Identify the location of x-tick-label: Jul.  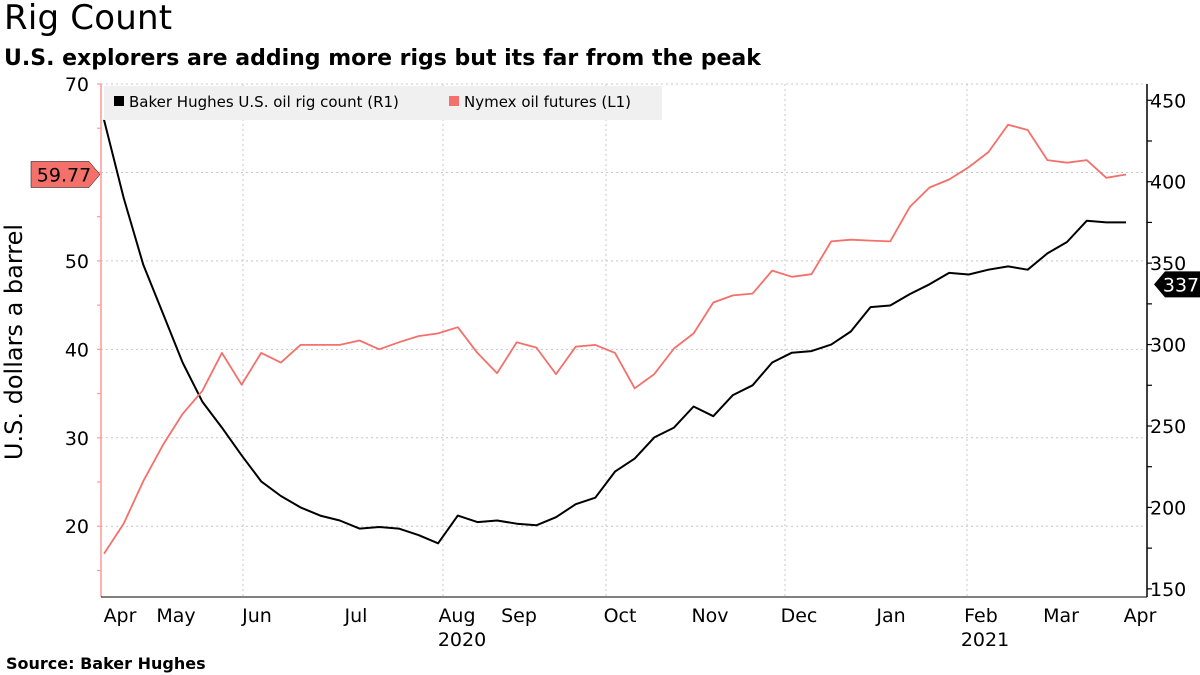
(356, 616).